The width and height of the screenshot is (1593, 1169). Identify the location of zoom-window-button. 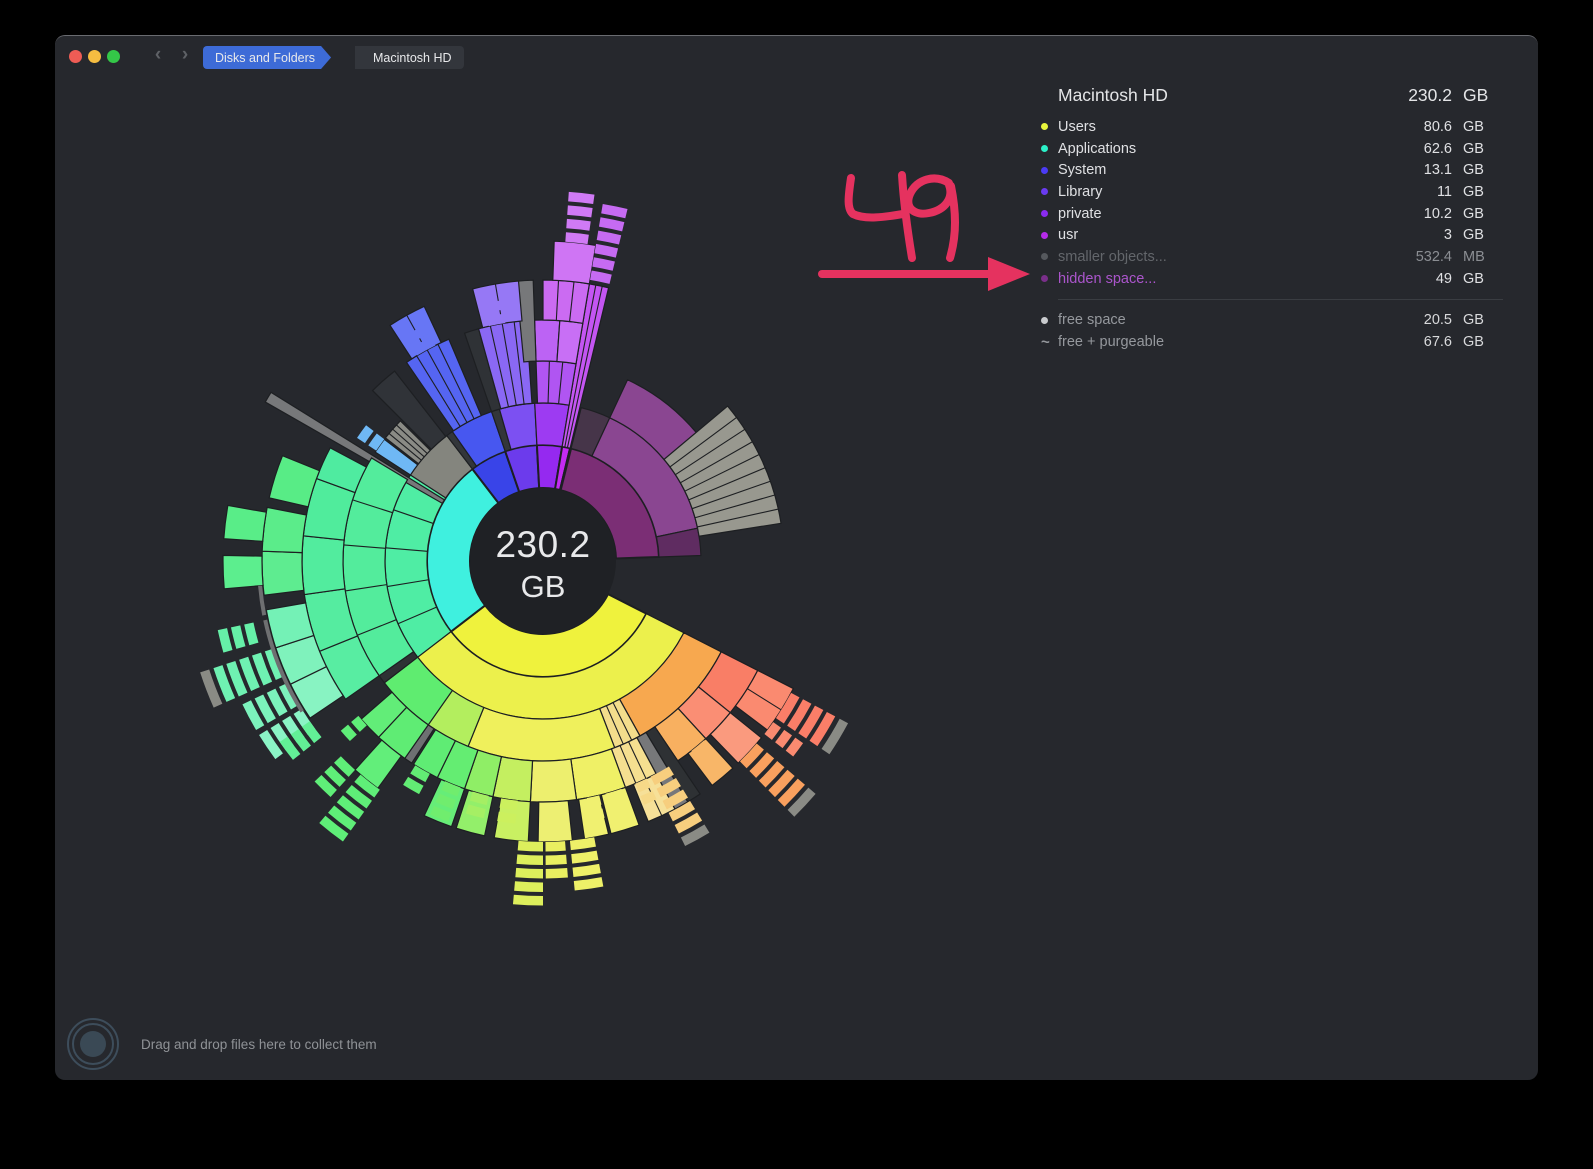
(113, 56).